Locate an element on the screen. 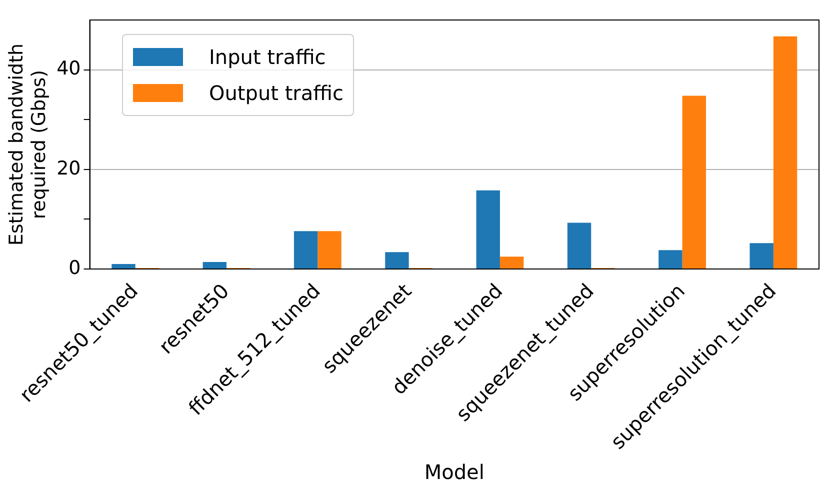 Image resolution: width=833 pixels, height=494 pixels. y-tick-label: 20 is located at coordinates (68, 168).